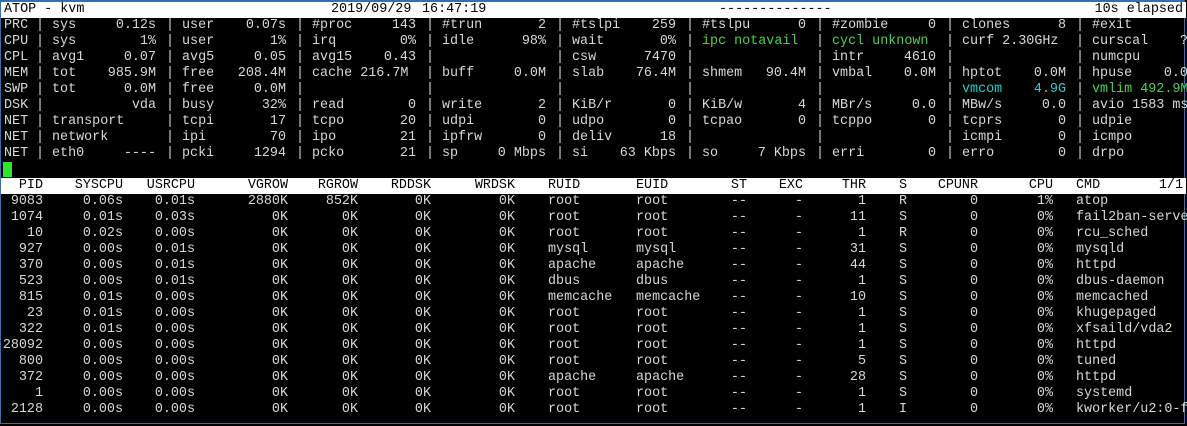  I want to click on cell-euid: root, so click(652, 313).